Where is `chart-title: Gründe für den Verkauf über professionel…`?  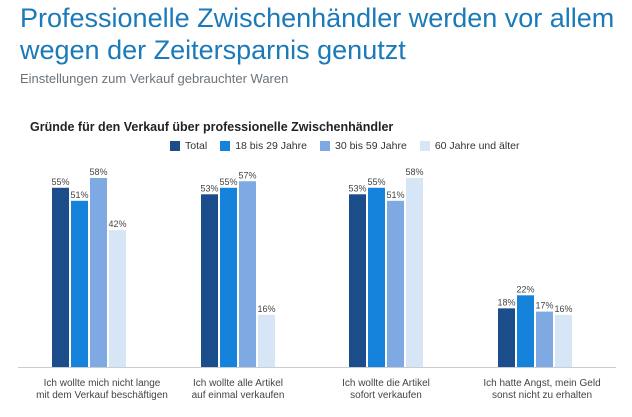
chart-title: Gründe für den Verkauf über professionel… is located at coordinates (212, 127).